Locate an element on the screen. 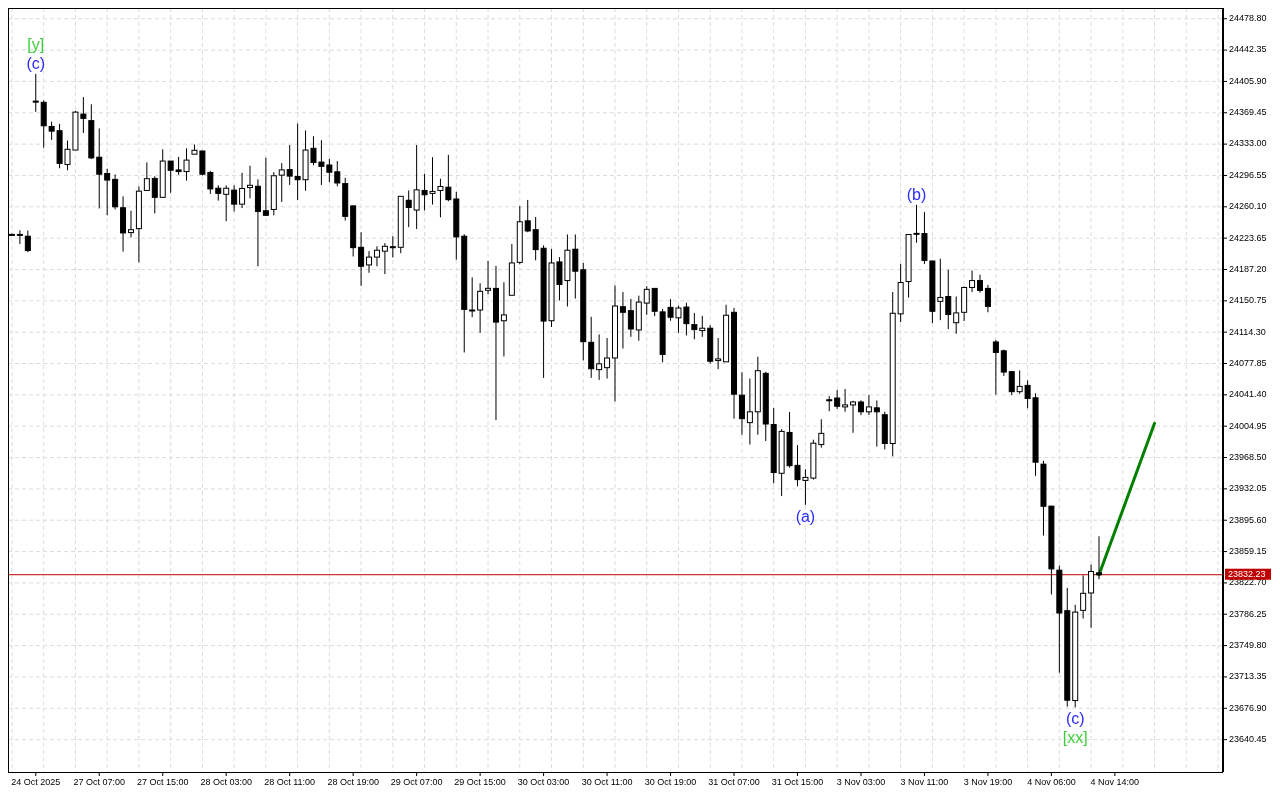 This screenshot has height=800, width=1280. x-tick-label: 30 Oct 03:00 is located at coordinates (543, 782).